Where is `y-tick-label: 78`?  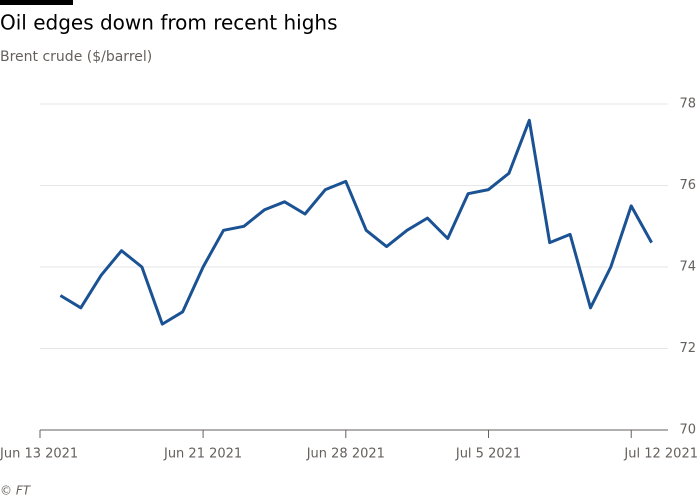
y-tick-label: 78 is located at coordinates (687, 104).